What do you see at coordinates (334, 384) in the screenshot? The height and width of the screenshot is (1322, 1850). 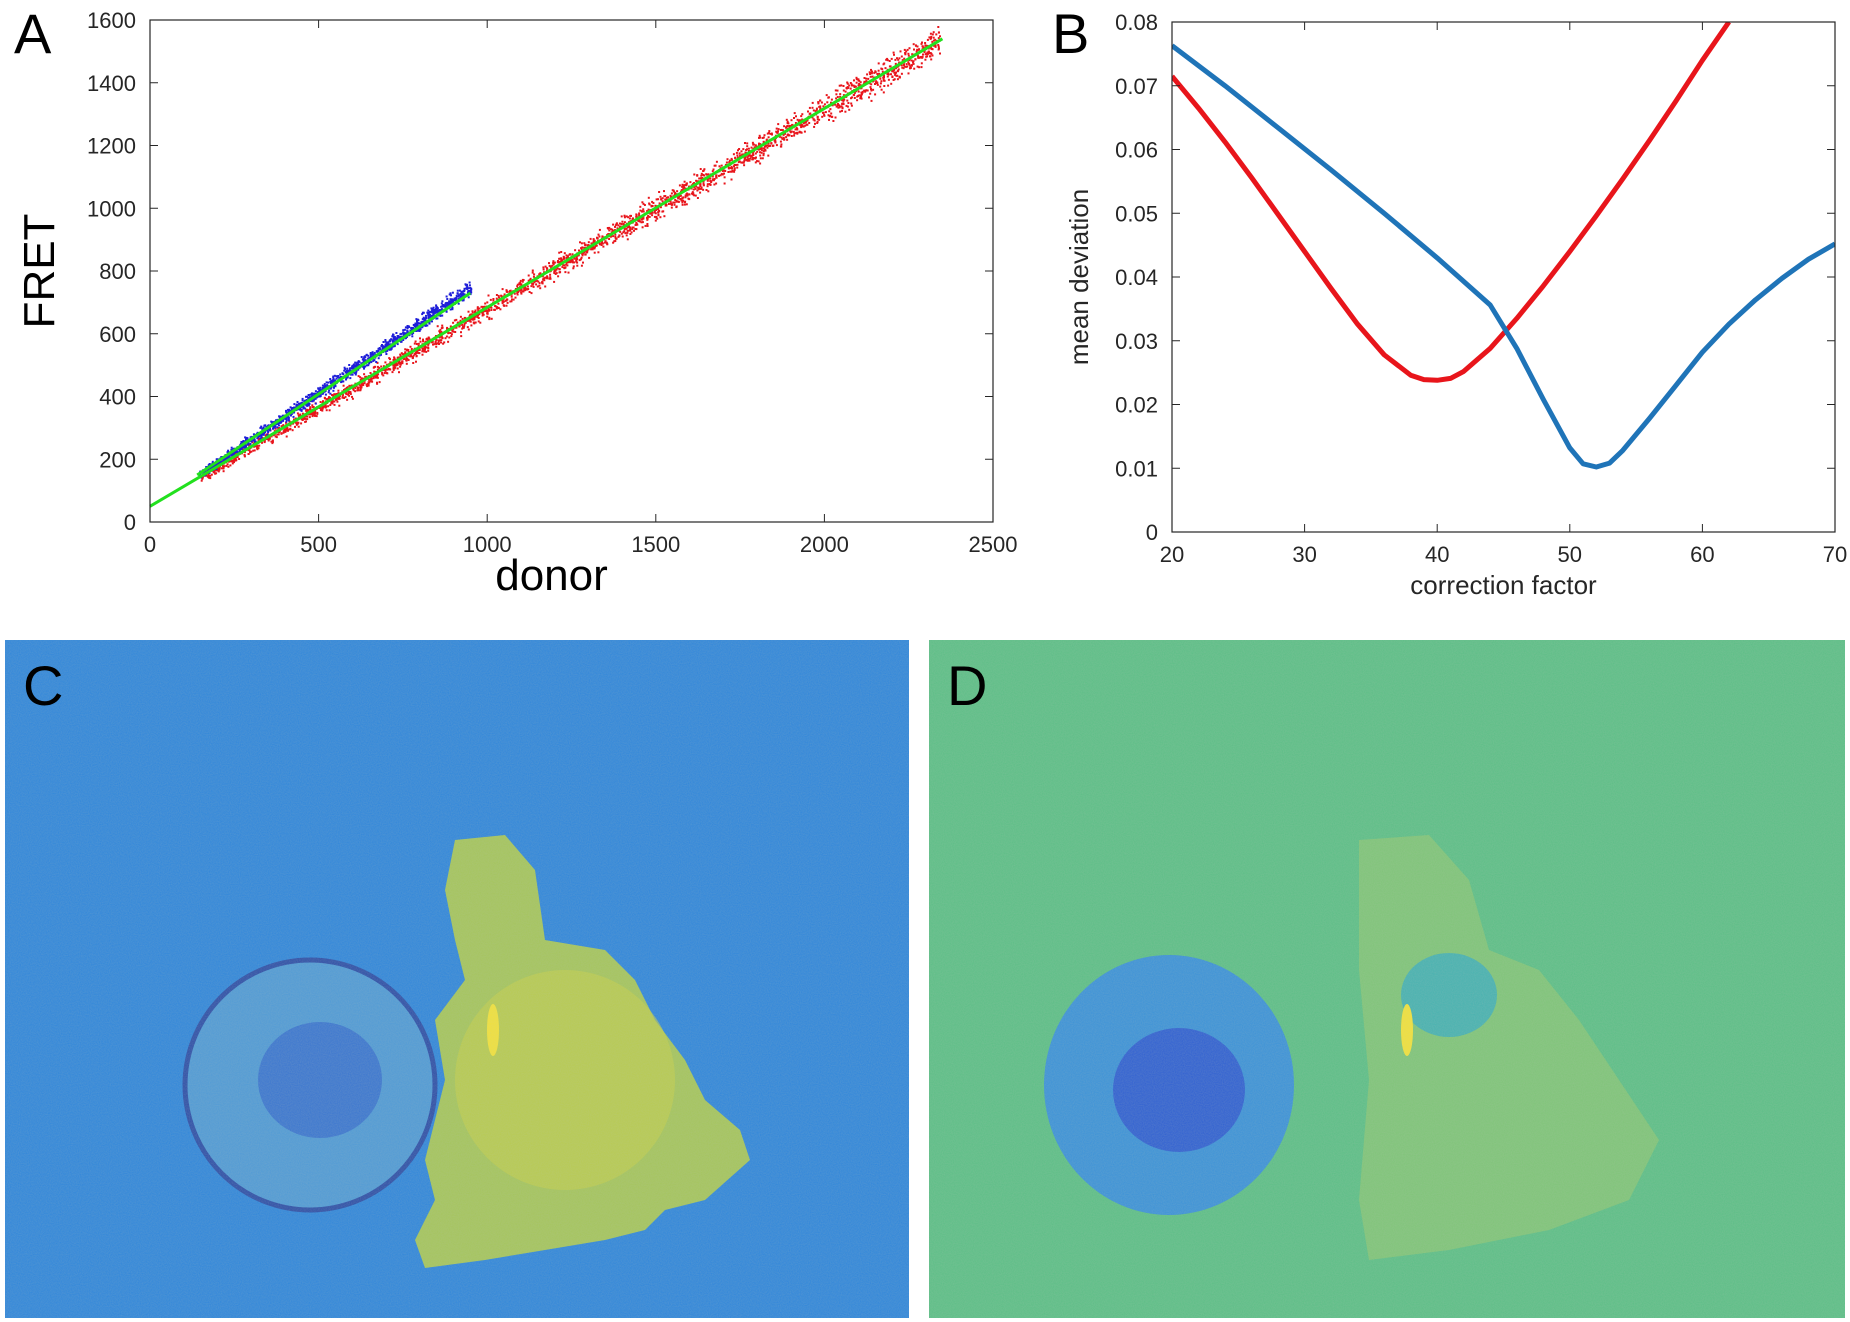 I see `fit-line` at bounding box center [334, 384].